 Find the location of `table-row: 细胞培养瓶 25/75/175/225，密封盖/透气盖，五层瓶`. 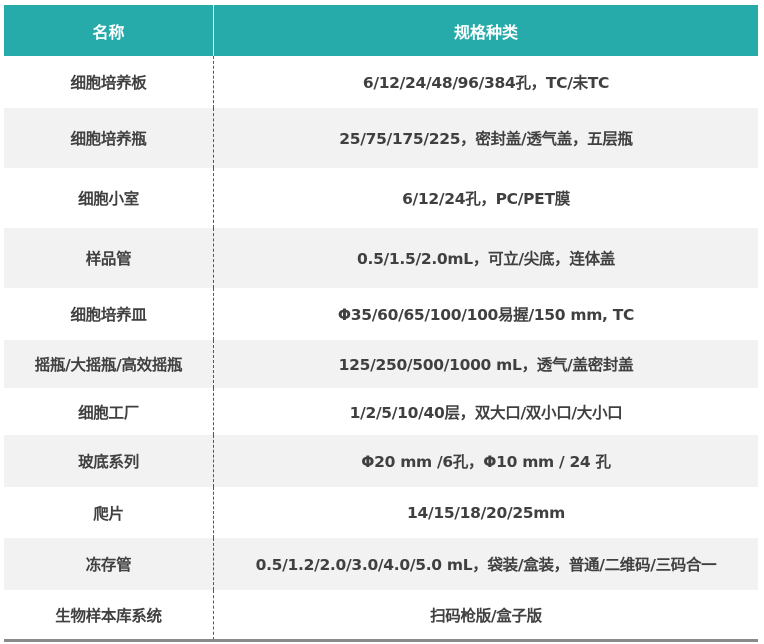

table-row: 细胞培养瓶 25/75/175/225，密封盖/透气盖，五层瓶 is located at coordinates (381, 138).